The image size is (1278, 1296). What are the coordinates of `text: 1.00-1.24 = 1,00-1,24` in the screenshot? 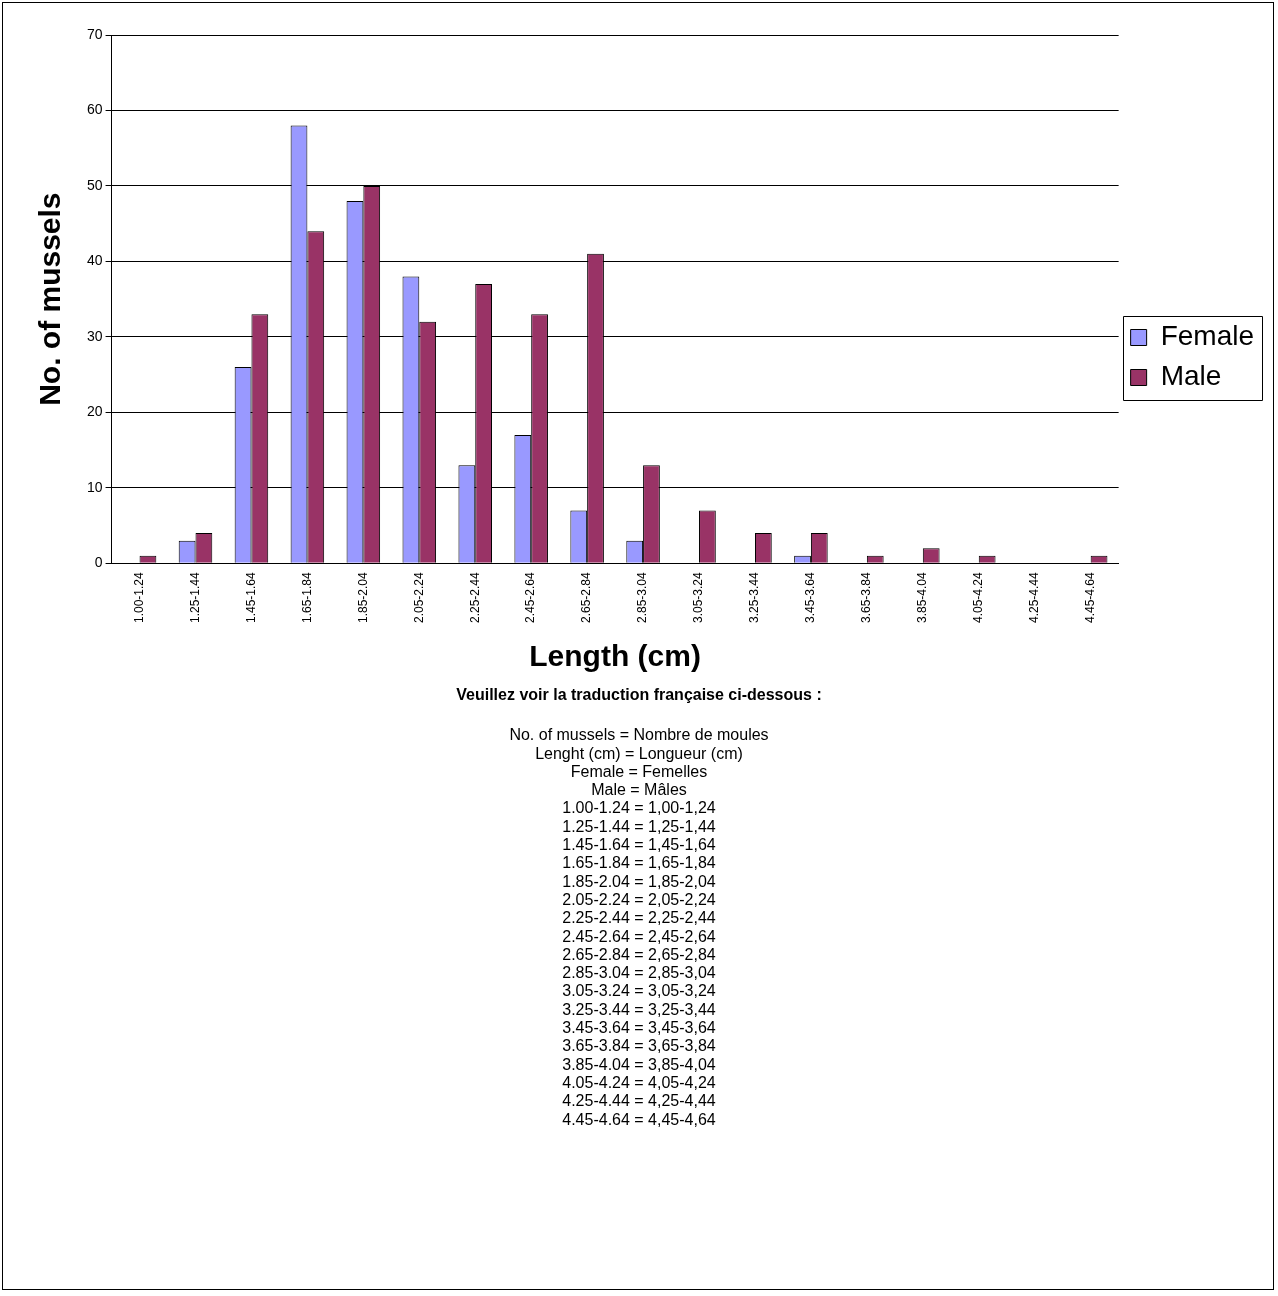 It's located at (639, 808).